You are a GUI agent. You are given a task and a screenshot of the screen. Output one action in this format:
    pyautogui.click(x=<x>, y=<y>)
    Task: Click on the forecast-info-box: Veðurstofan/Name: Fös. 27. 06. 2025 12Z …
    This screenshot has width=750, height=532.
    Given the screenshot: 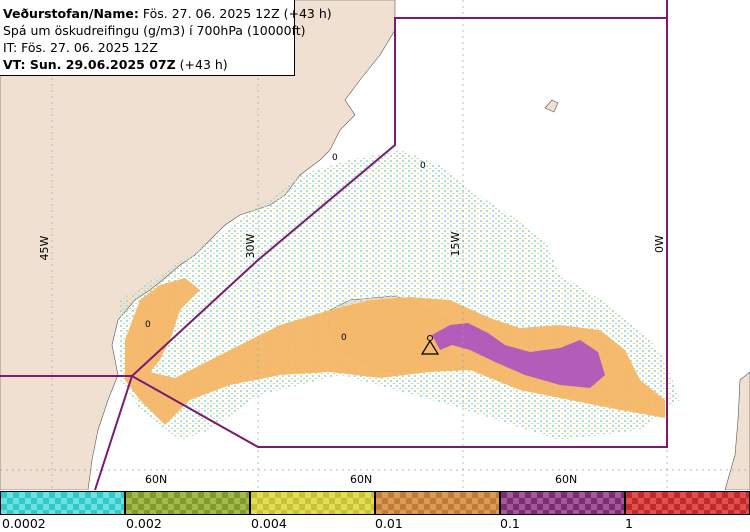 What is the action you would take?
    pyautogui.click(x=166, y=38)
    